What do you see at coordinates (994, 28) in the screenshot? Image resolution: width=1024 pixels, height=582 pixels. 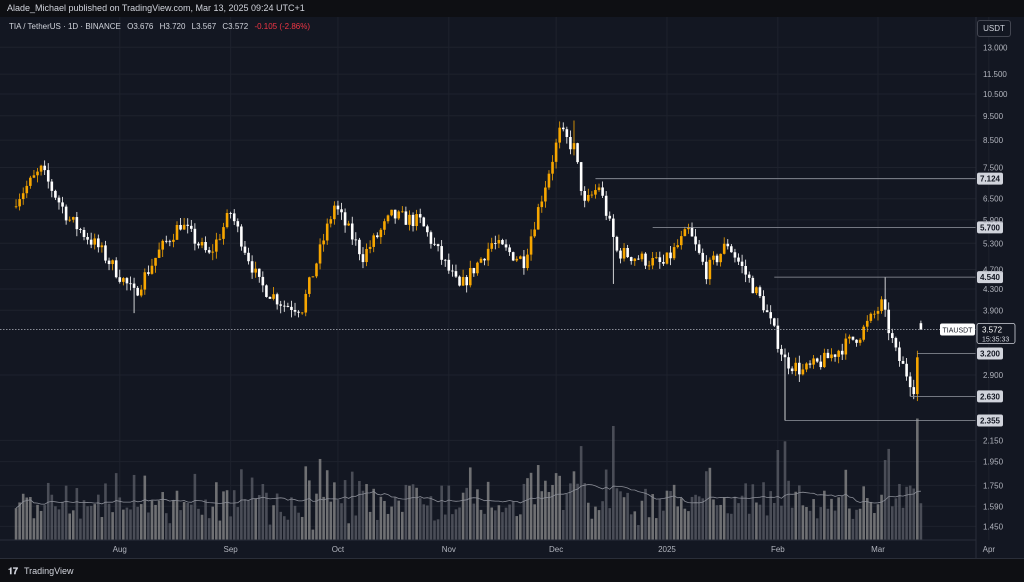 I see `currency-button: USDT` at bounding box center [994, 28].